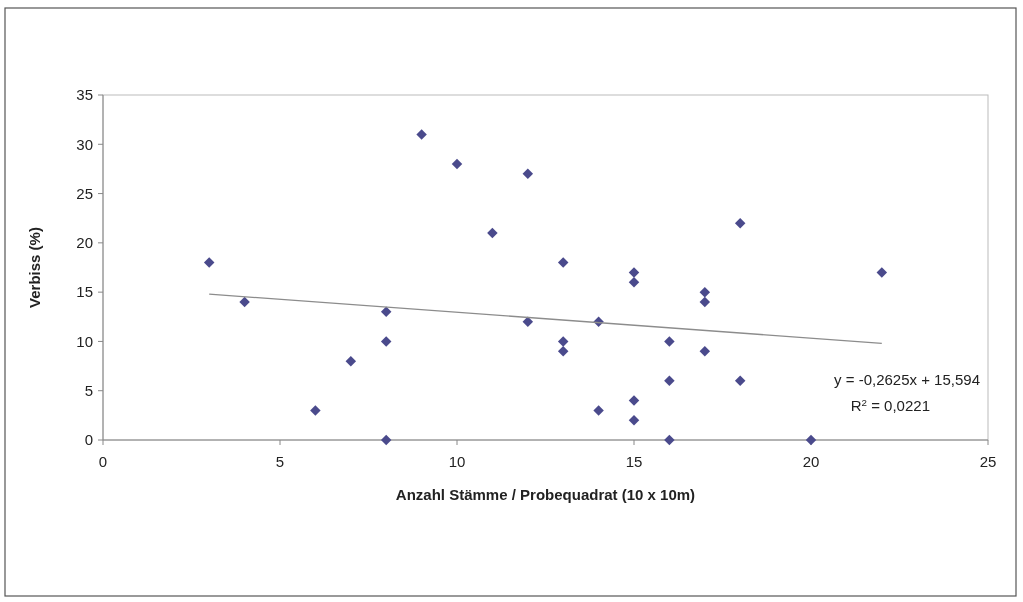  What do you see at coordinates (457, 461) in the screenshot?
I see `x-tick-label: 10` at bounding box center [457, 461].